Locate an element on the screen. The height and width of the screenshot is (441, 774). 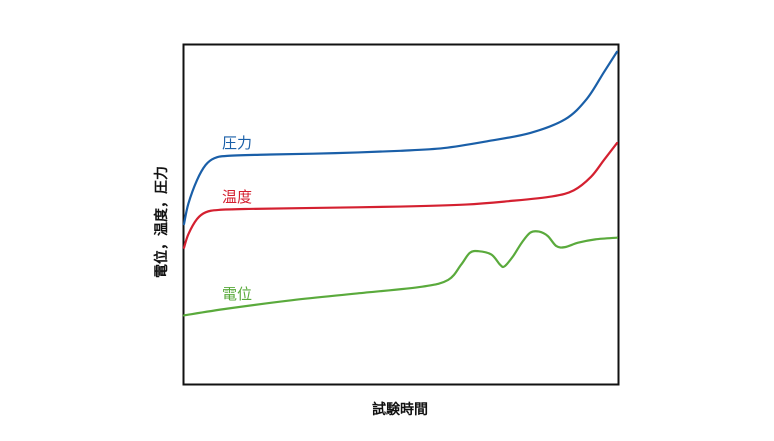
series-label-pressure: 圧力 is located at coordinates (237, 143).